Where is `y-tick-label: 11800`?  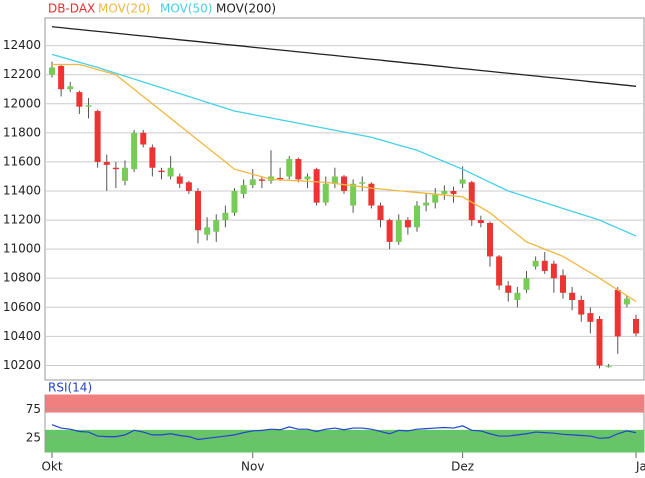 y-tick-label: 11800 is located at coordinates (22, 132).